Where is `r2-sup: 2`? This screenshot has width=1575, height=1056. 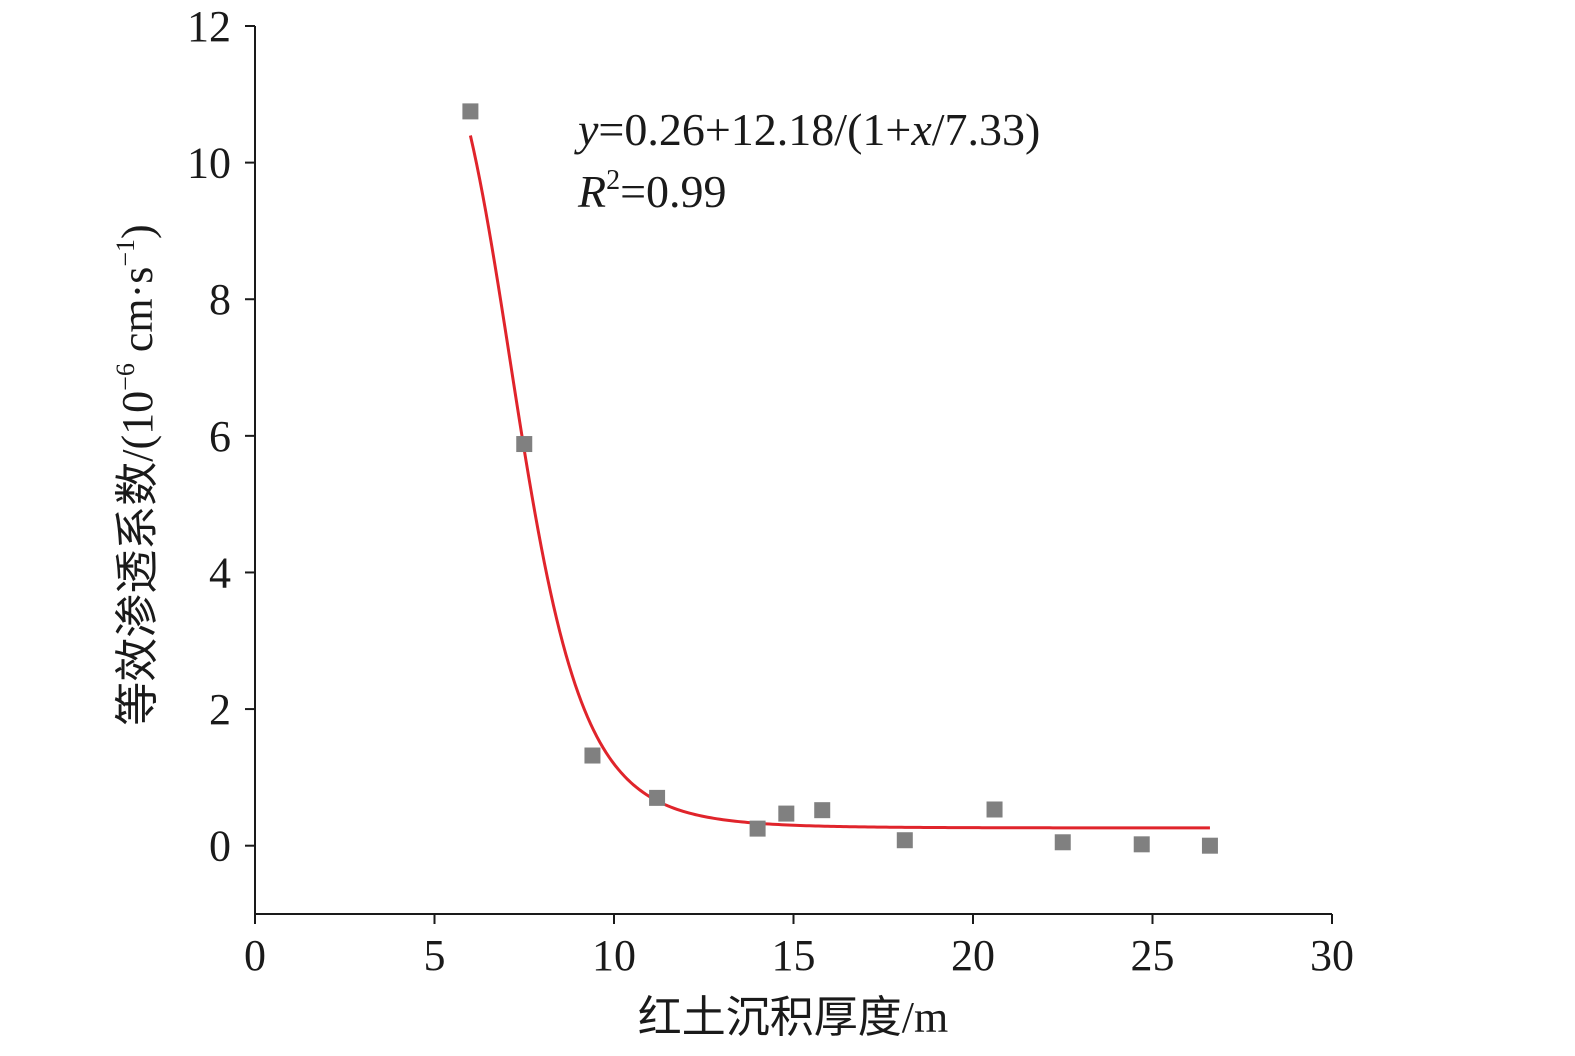 r2-sup: 2 is located at coordinates (613, 180).